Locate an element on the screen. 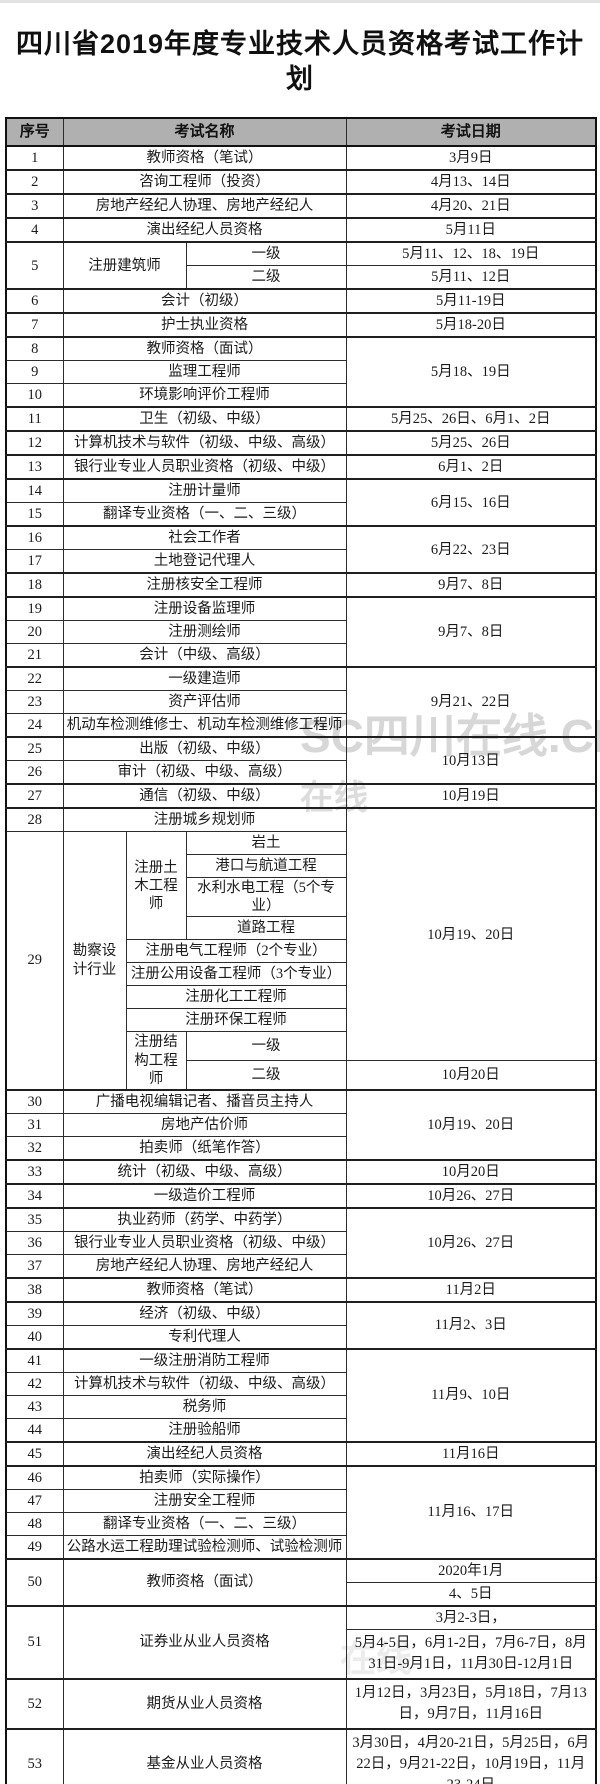  exam-name-cell: 银行业专业人员职业资格（初级、中级） is located at coordinates (204, 1242).